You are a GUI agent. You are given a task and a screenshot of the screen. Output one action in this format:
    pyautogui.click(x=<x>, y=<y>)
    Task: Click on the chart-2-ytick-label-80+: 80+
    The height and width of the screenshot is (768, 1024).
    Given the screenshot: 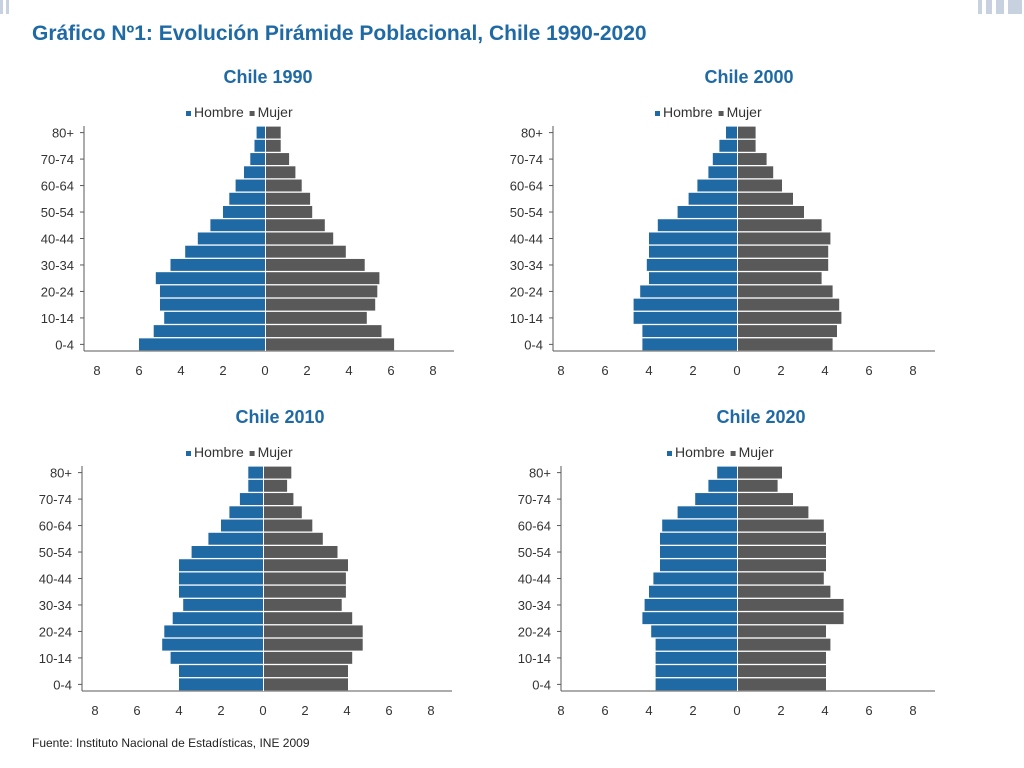 What is the action you would take?
    pyautogui.click(x=532, y=133)
    